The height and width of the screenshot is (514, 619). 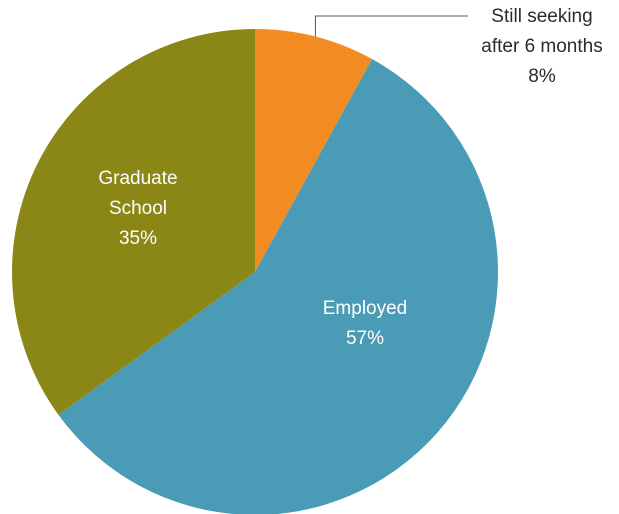 What do you see at coordinates (541, 16) in the screenshot?
I see `slice-name-label-seeking: Still seeking` at bounding box center [541, 16].